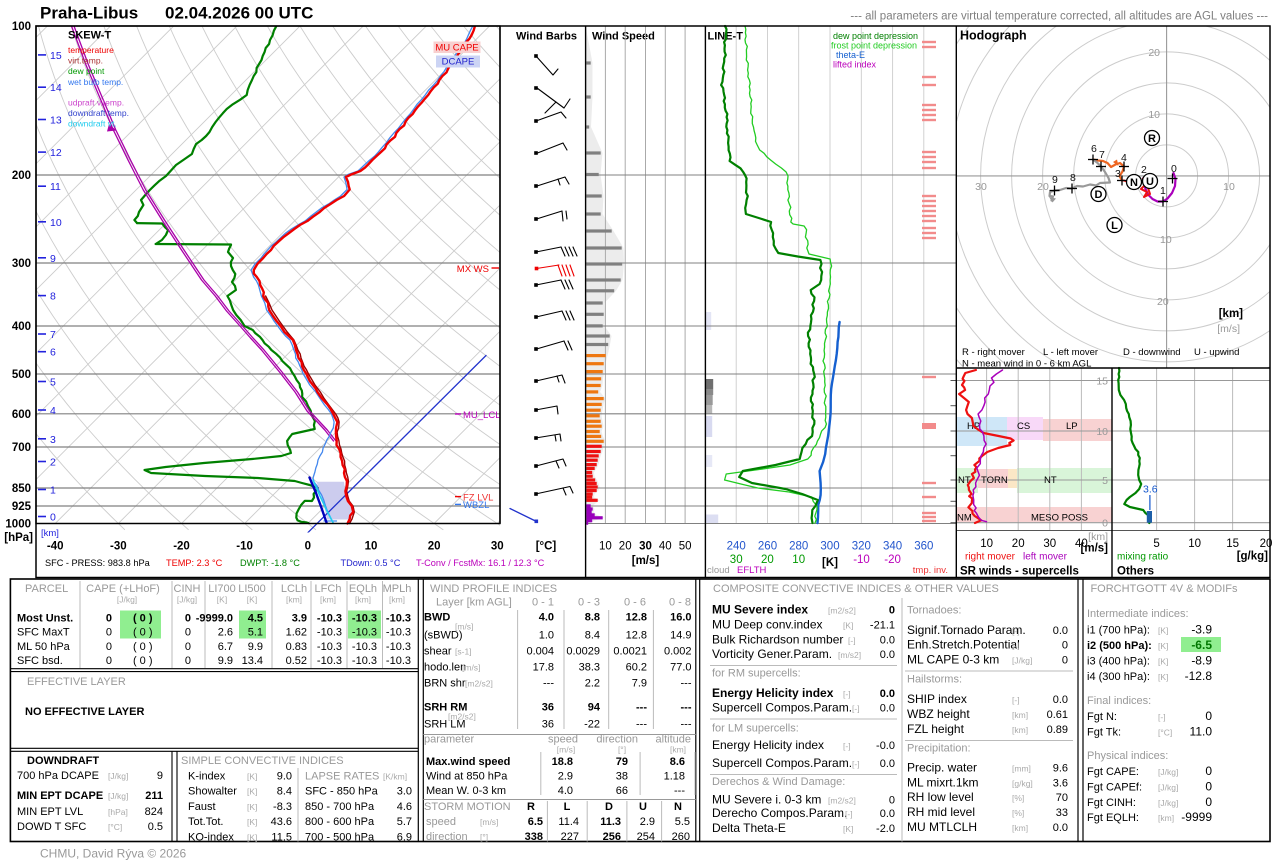 This screenshot has width=1280, height=860. What do you see at coordinates (1021, 769) in the screenshot?
I see `svg-text: [mm]` at bounding box center [1021, 769].